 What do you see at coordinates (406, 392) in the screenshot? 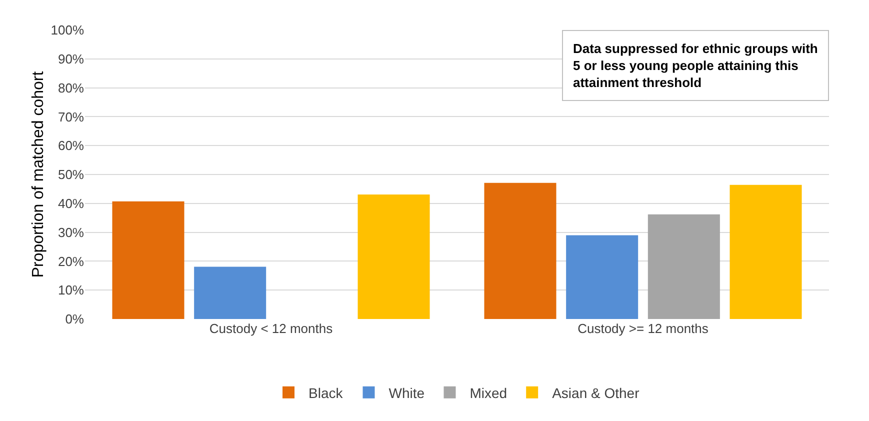
I see `legend-label: White` at bounding box center [406, 392].